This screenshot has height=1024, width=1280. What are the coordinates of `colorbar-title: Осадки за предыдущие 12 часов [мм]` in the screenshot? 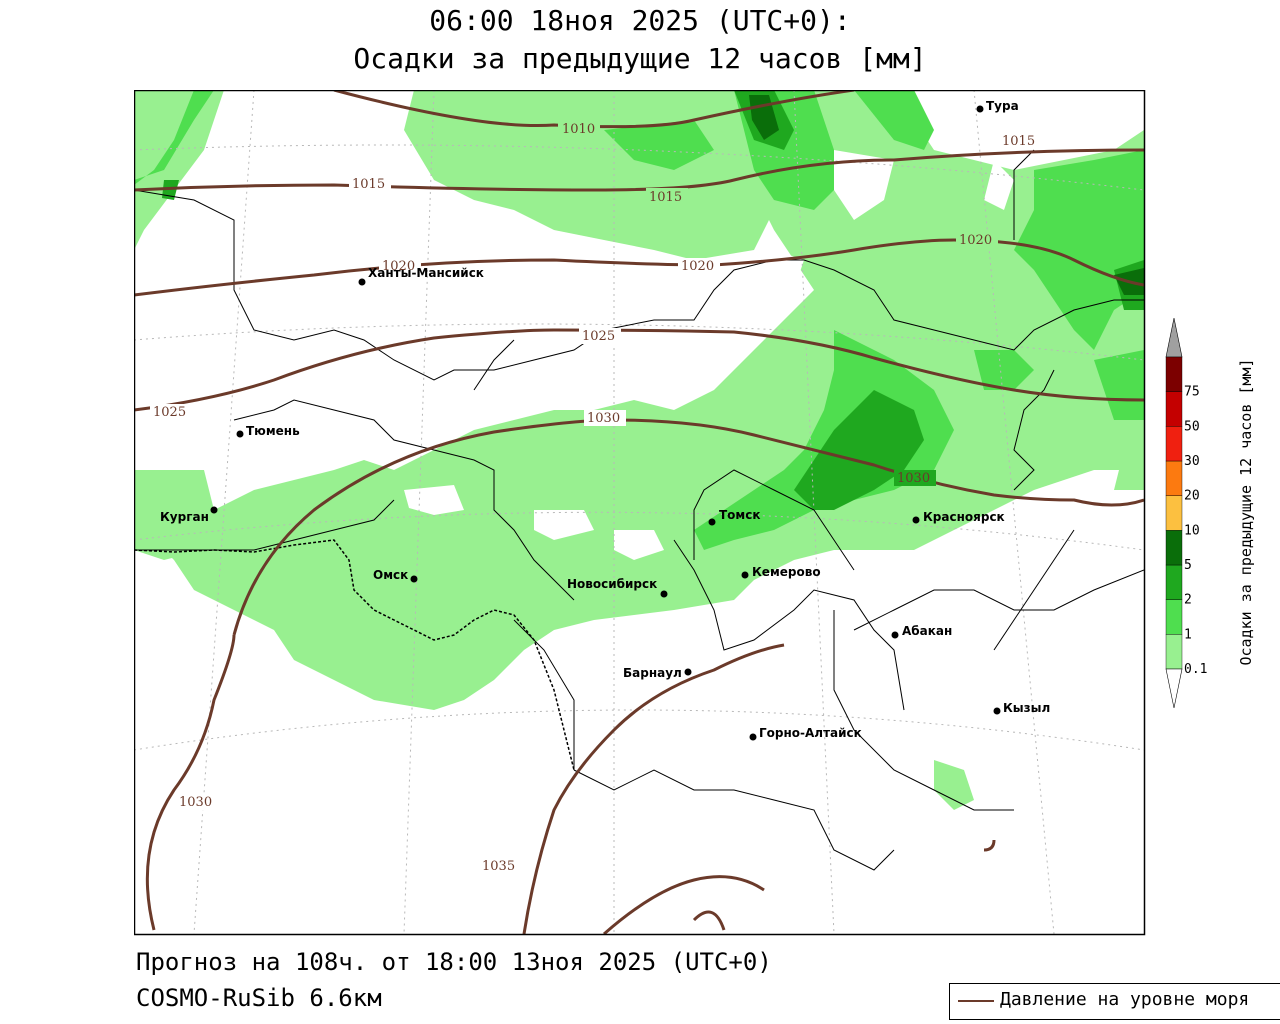 It's located at (1246, 512).